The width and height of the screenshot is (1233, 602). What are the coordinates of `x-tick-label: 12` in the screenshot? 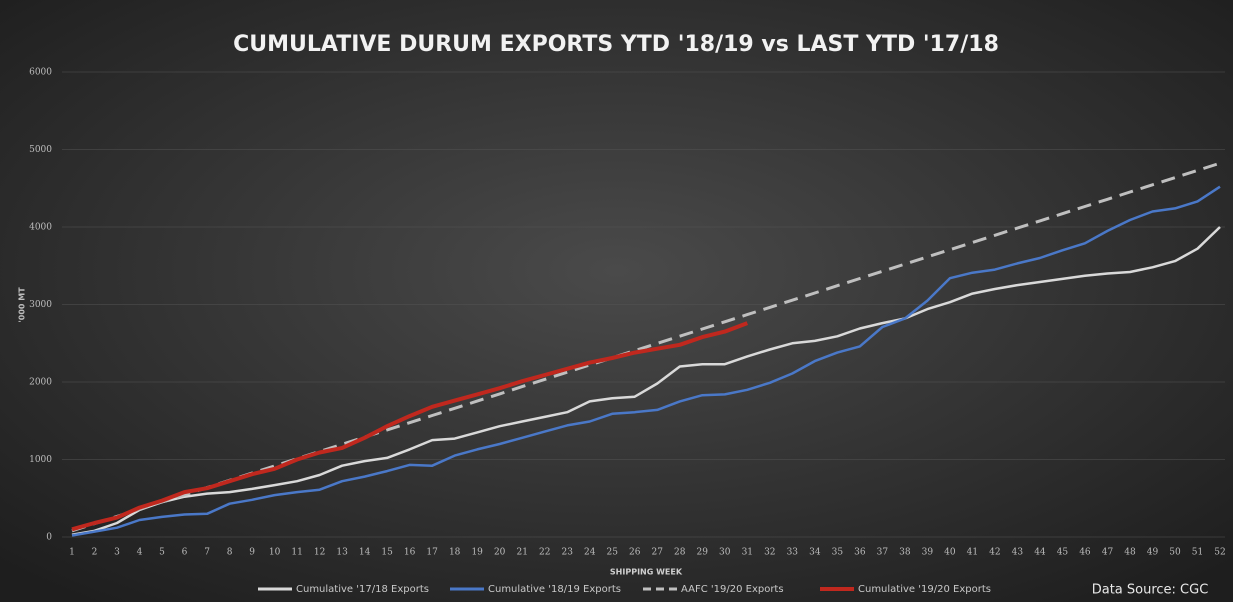 It's located at (319, 553).